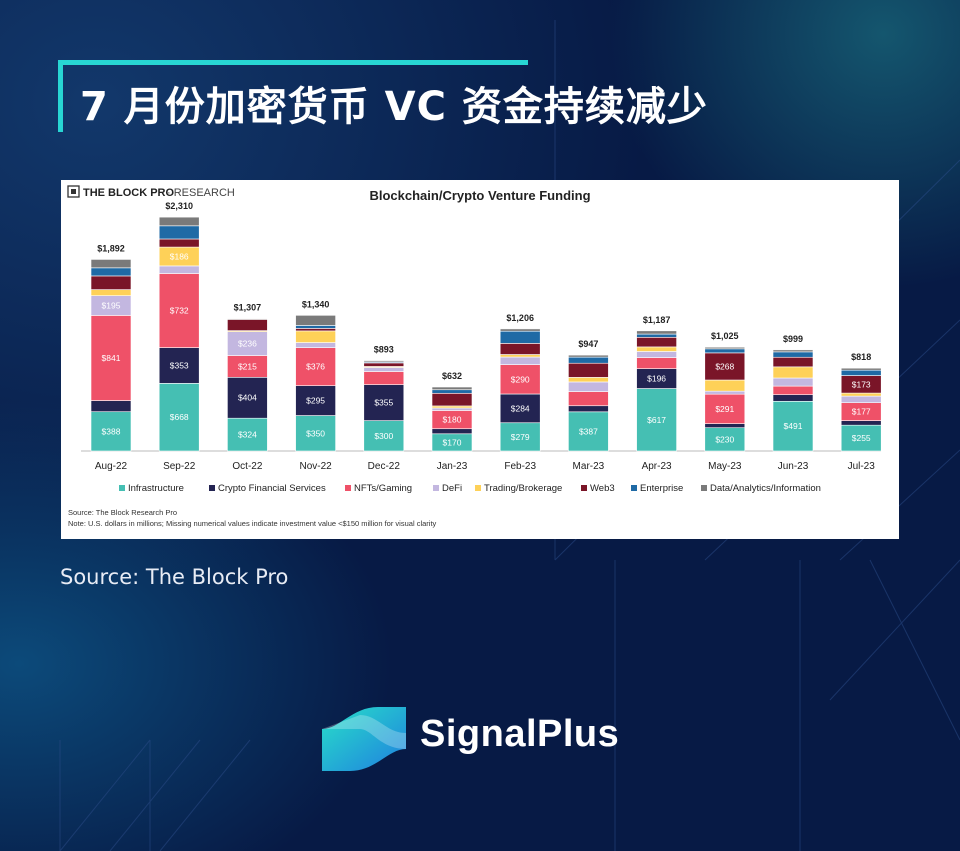 The image size is (960, 851). What do you see at coordinates (247, 344) in the screenshot?
I see `data-label: $236` at bounding box center [247, 344].